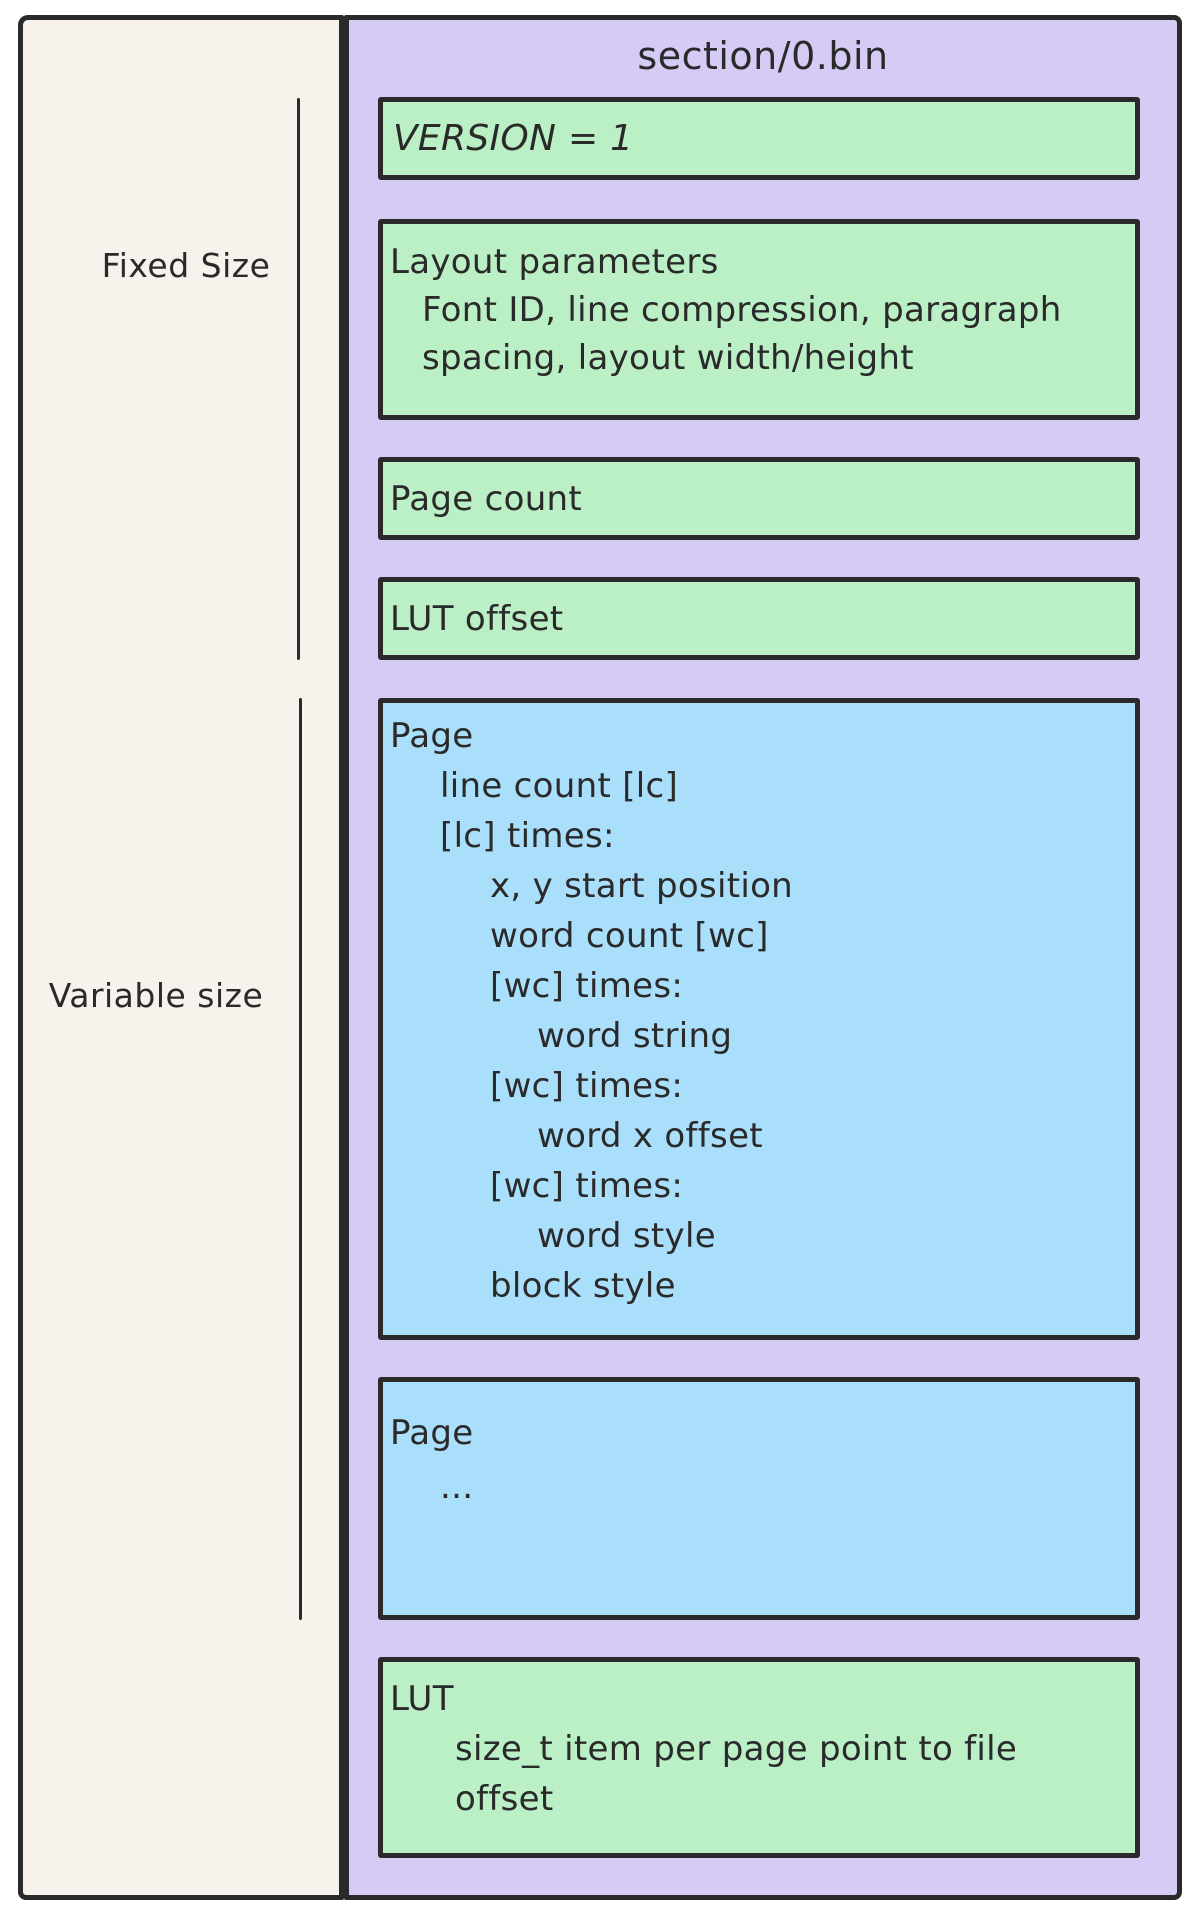 Image resolution: width=1200 pixels, height=1920 pixels. Describe the element at coordinates (763, 56) in the screenshot. I see `diagram-title: section/0.bin` at that location.